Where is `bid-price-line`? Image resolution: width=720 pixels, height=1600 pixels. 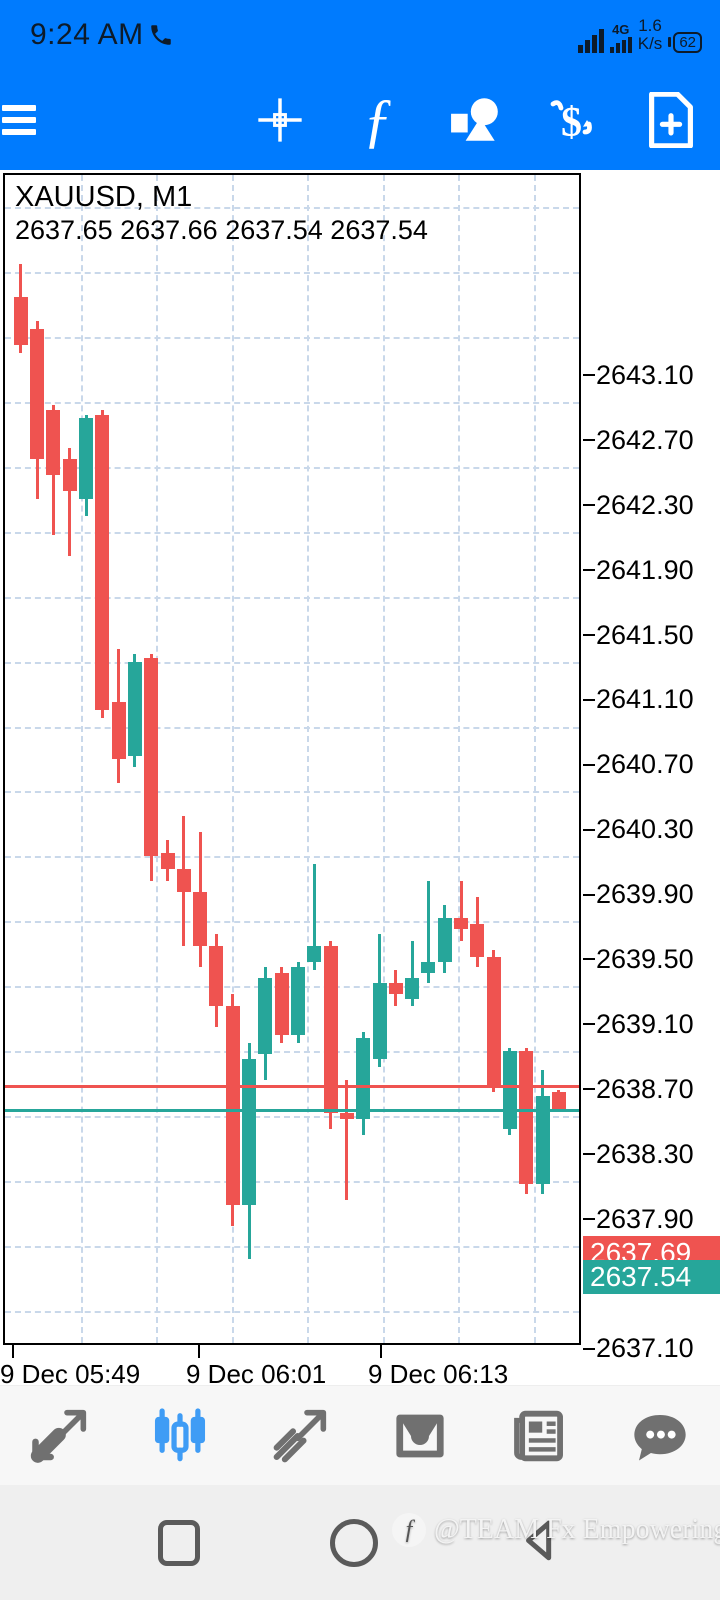 bid-price-line is located at coordinates (292, 1111).